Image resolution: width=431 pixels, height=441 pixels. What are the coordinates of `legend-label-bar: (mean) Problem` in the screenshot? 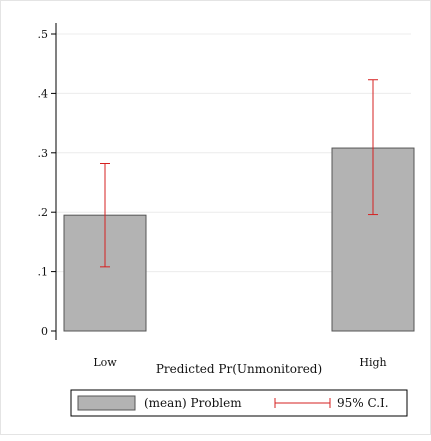 It's located at (193, 403).